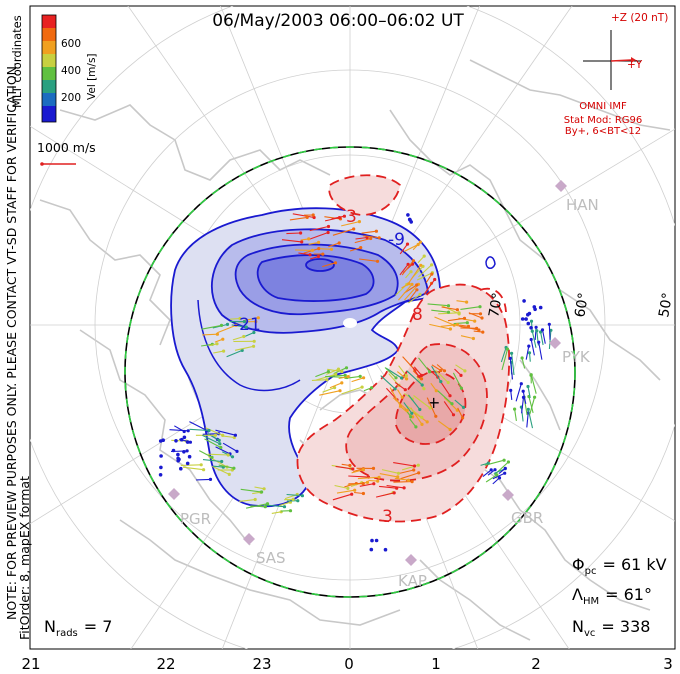  I want to click on fit-order-note: FitOrder: 8, mapEX format, so click(24, 558).